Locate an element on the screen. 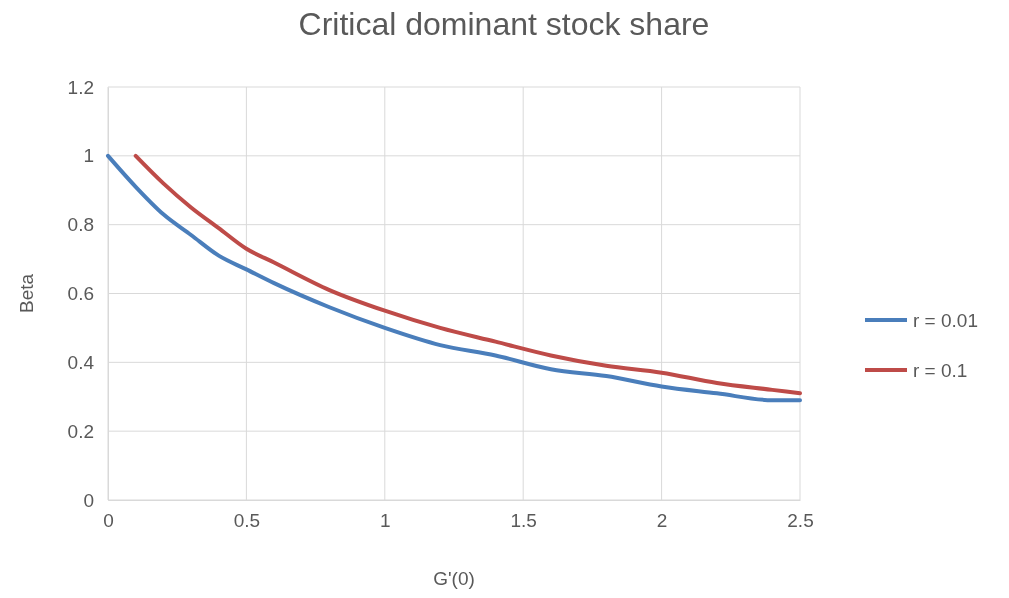  x-tick-label: 1.5 is located at coordinates (523, 521).